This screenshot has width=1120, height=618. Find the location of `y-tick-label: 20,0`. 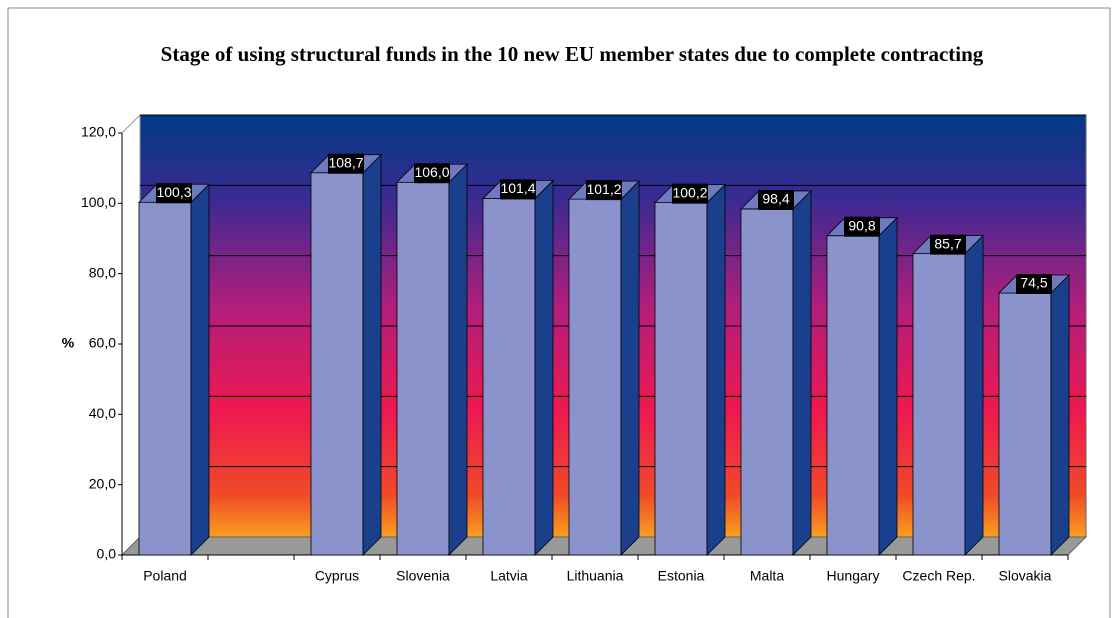

y-tick-label: 20,0 is located at coordinates (102, 483).